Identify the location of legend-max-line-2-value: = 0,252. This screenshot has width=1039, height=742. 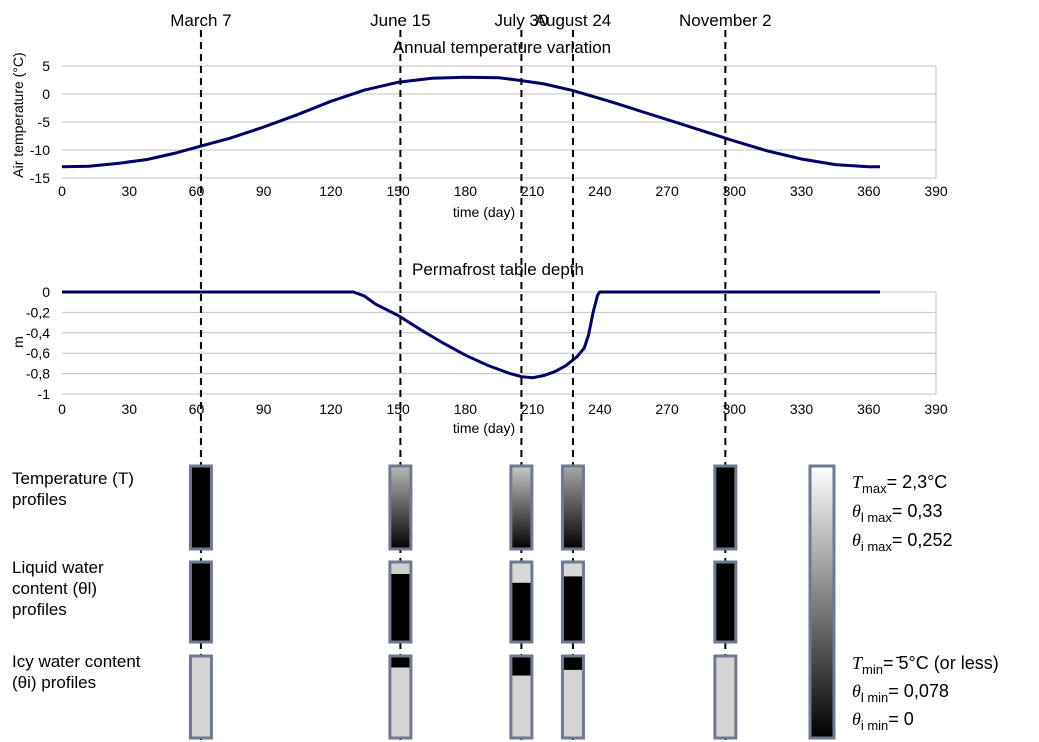
(922, 540).